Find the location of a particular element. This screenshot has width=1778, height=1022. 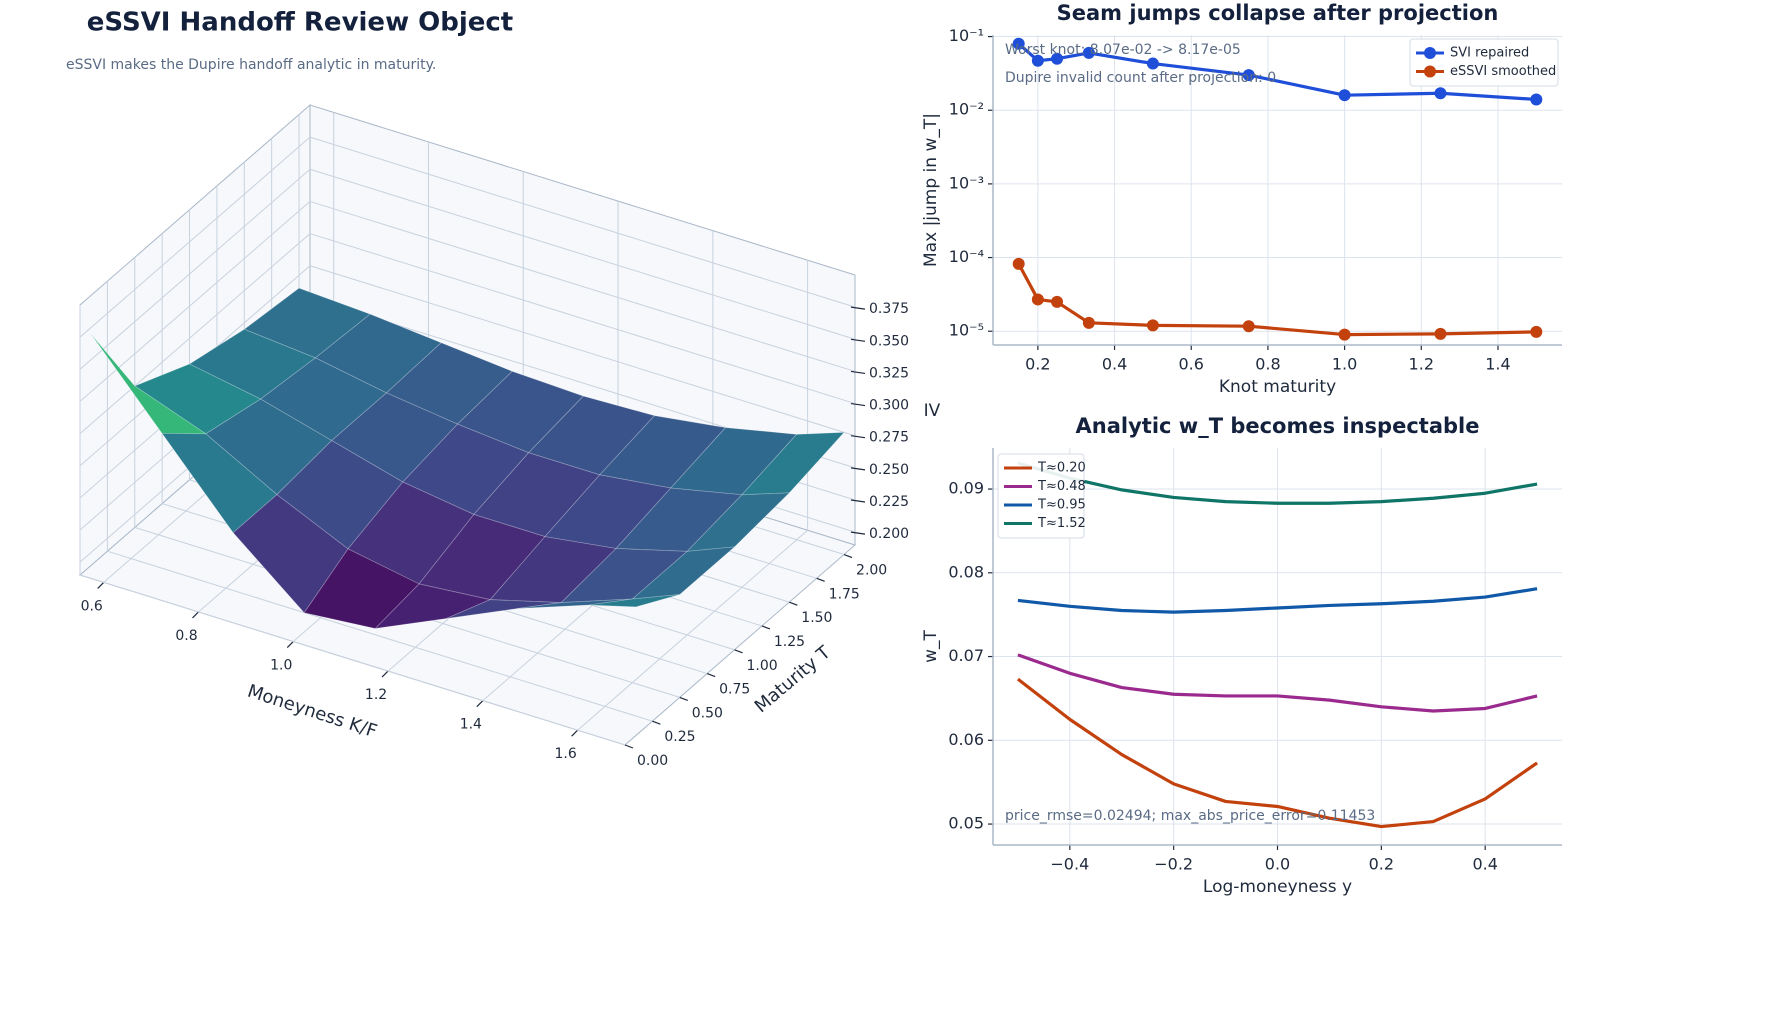

y-tick-label: 10⁻³ is located at coordinates (966, 182).